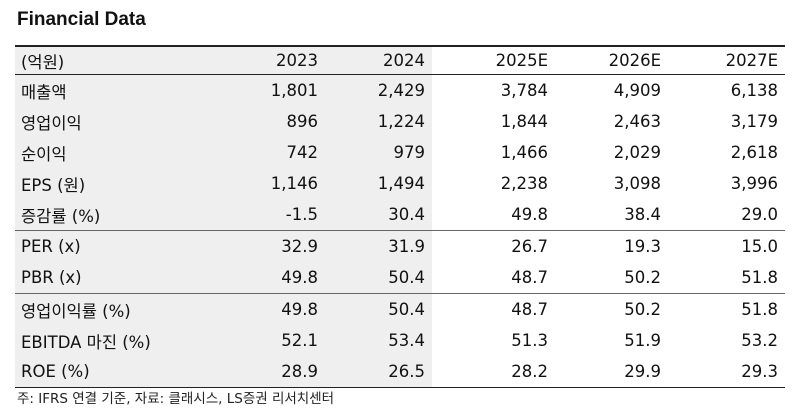 The height and width of the screenshot is (408, 800). I want to click on data-row: 순이익 742 979 1,466 2,029 2,618, so click(400, 152).